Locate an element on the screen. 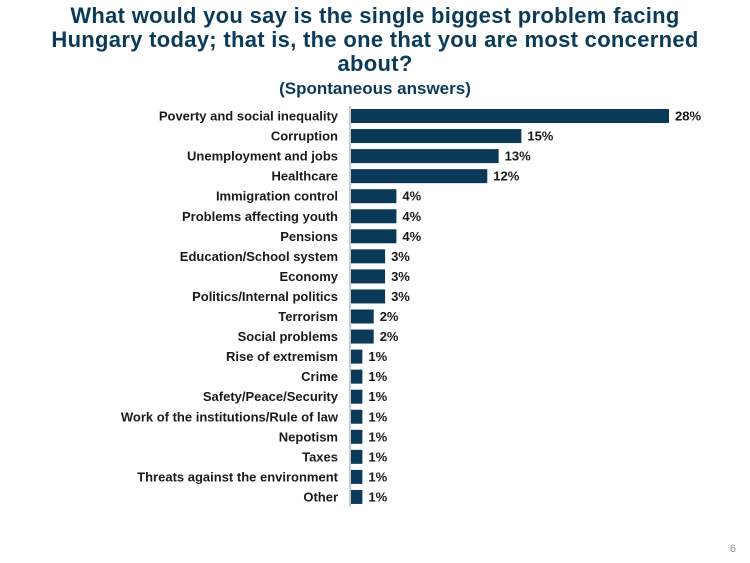  category-label: Safety/Peace/Security is located at coordinates (271, 396).